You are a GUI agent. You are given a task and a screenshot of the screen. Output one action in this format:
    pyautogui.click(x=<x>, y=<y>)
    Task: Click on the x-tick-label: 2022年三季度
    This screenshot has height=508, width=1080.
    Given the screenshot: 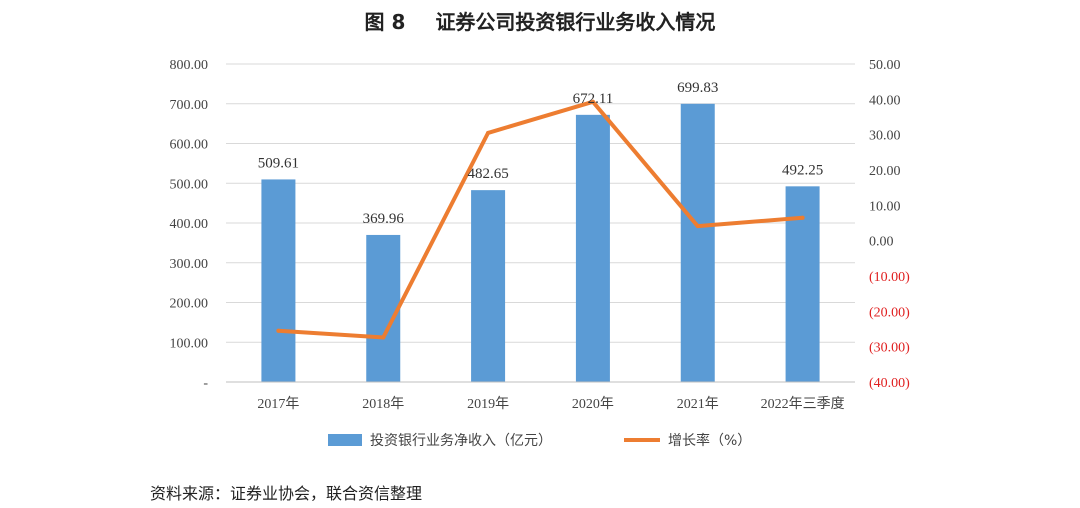 What is the action you would take?
    pyautogui.click(x=803, y=404)
    